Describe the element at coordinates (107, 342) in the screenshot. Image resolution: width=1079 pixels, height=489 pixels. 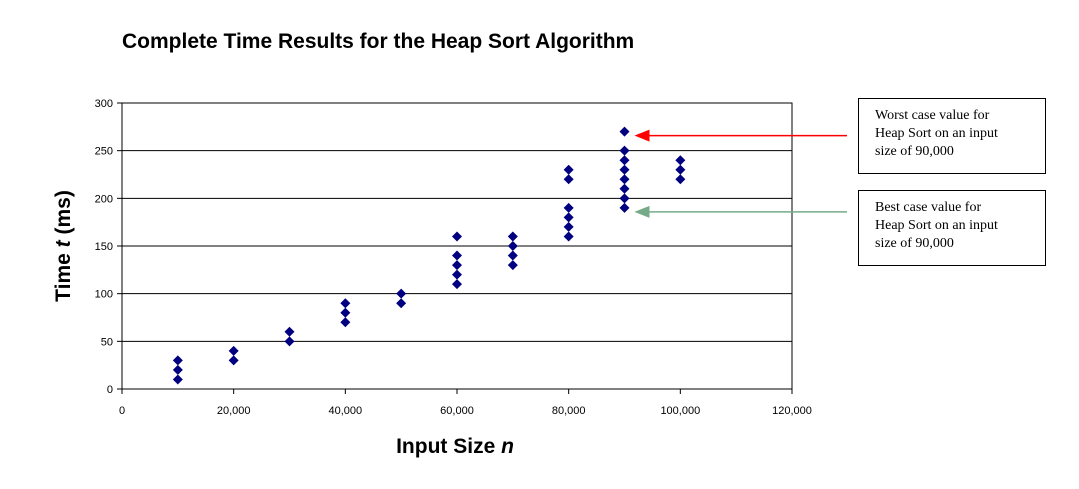
I see `y-tick-label: 50` at that location.